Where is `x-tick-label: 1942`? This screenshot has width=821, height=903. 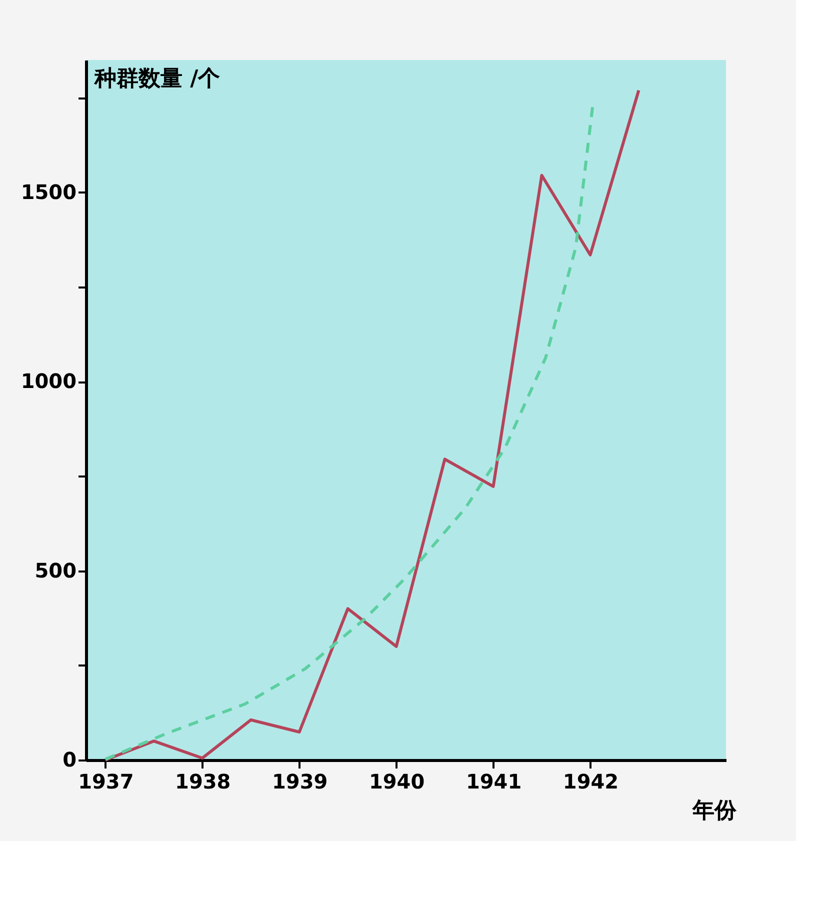
x-tick-label: 1942 is located at coordinates (590, 782).